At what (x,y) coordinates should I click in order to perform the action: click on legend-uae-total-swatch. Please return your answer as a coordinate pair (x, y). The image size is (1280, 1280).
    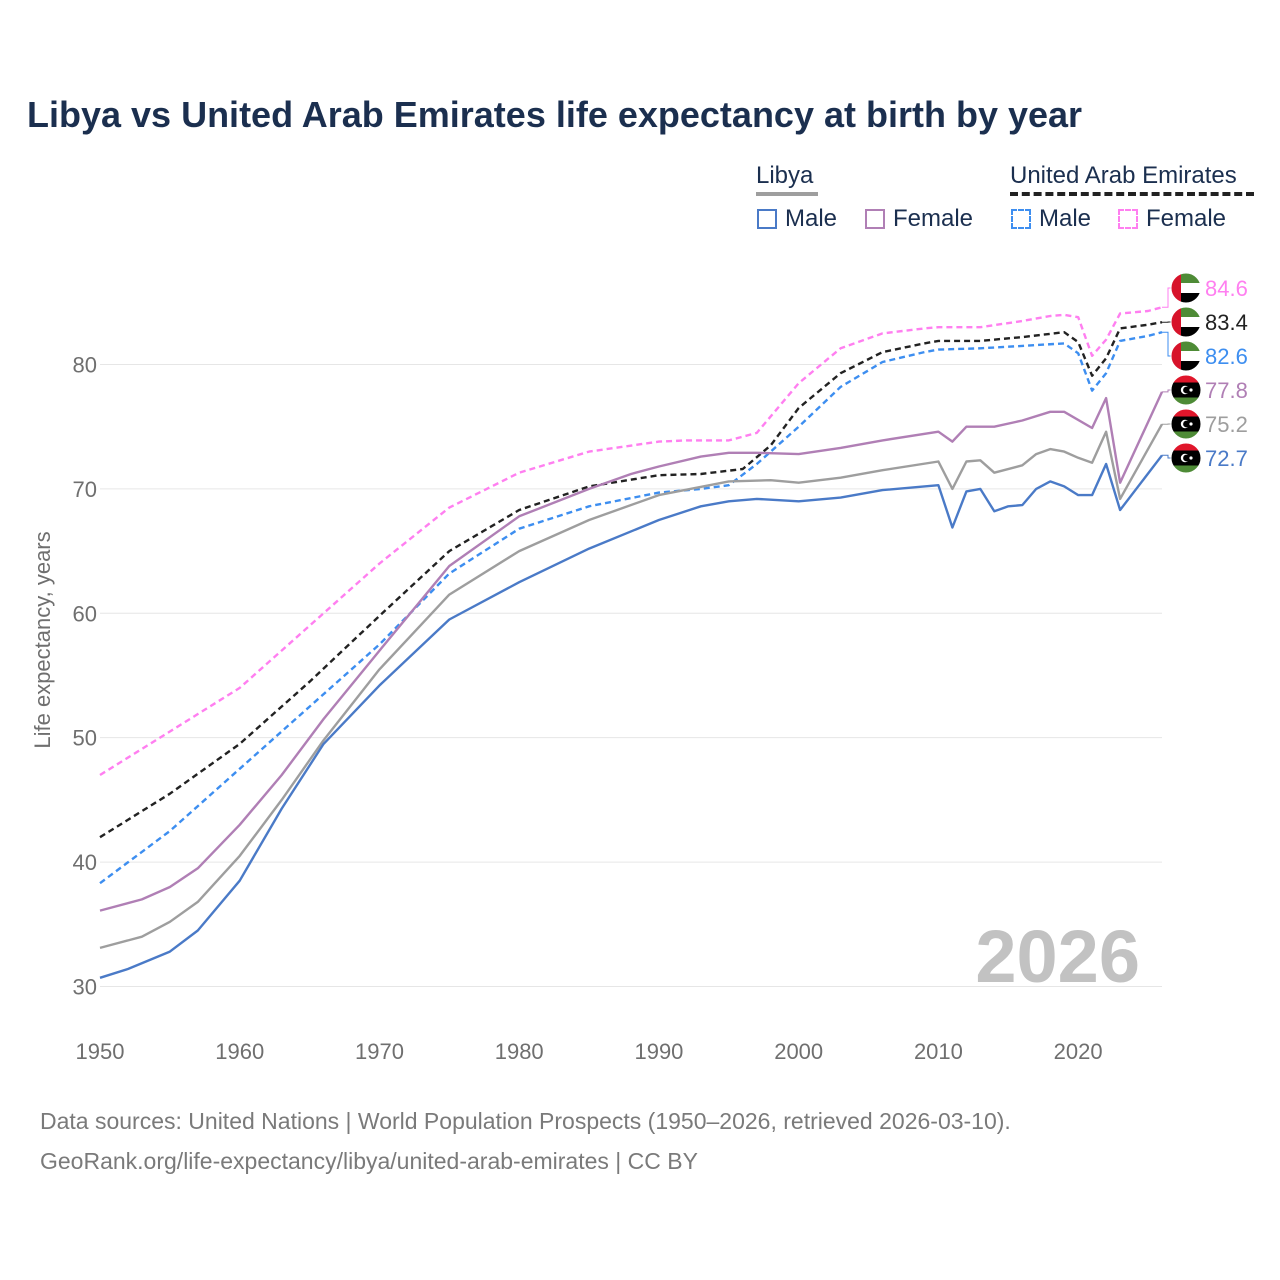
    Looking at the image, I should click on (1132, 194).